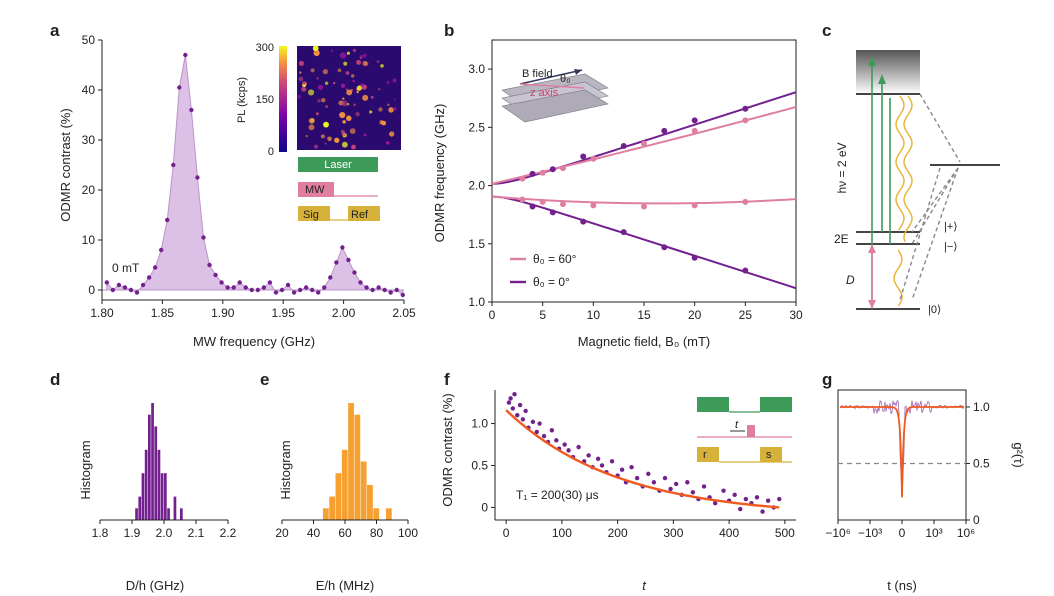 This screenshot has height=596, width=1054. I want to click on f-readout-r, so click(708, 454).